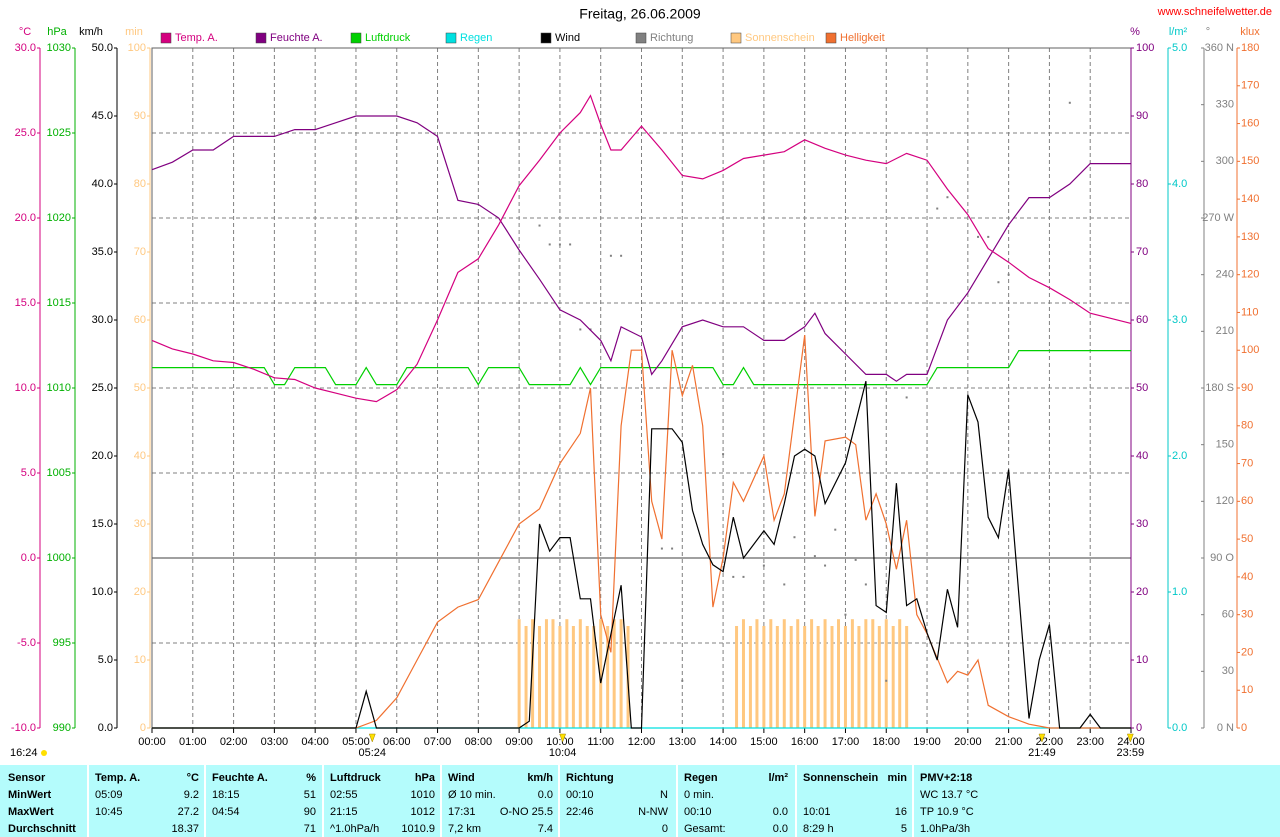 This screenshot has width=1280, height=837. What do you see at coordinates (1179, 592) in the screenshot?
I see `y-tick-label: 1.0` at bounding box center [1179, 592].